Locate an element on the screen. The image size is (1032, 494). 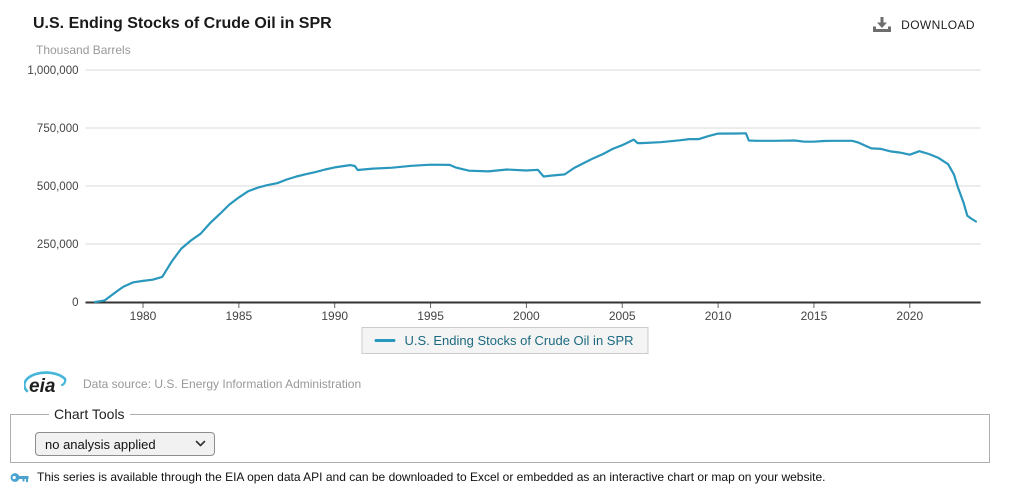
x-tick-label: 2015 is located at coordinates (814, 315).